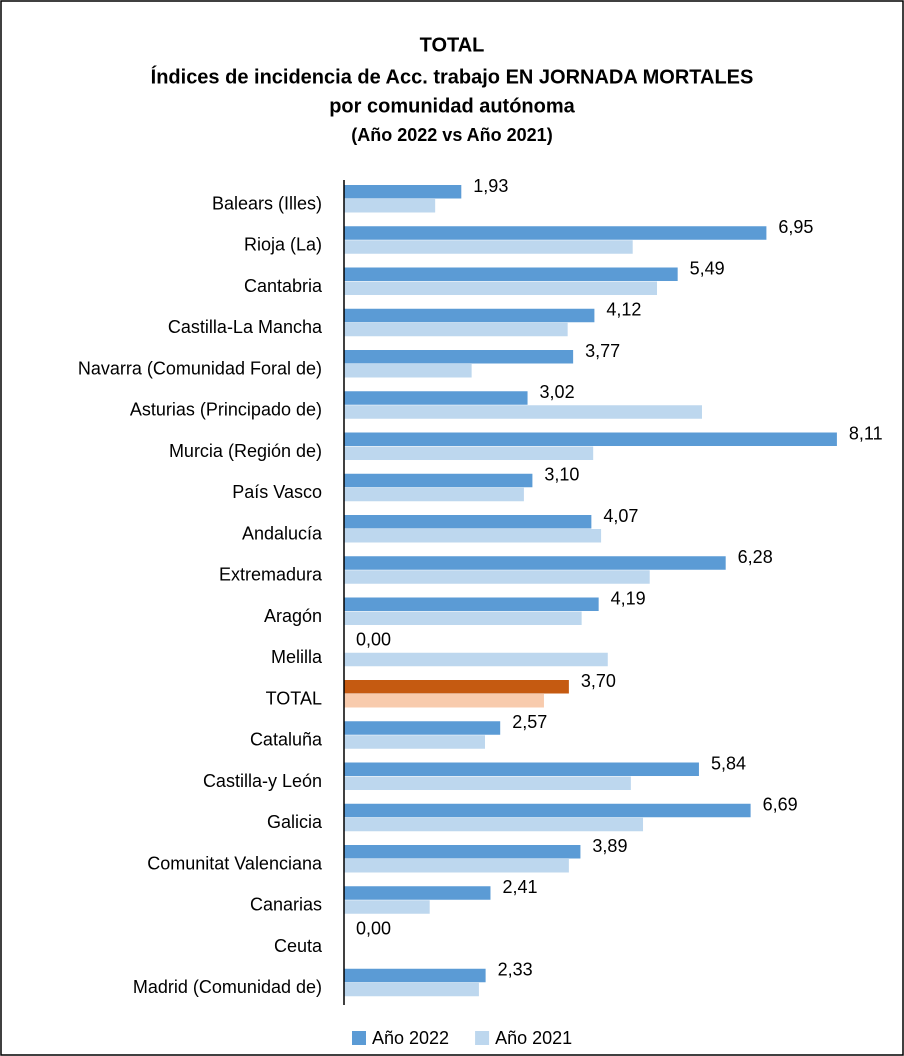 The width and height of the screenshot is (904, 1056). Describe the element at coordinates (451, 135) in the screenshot. I see `chart-title: (Año 2022 vs Año 2021)` at that location.